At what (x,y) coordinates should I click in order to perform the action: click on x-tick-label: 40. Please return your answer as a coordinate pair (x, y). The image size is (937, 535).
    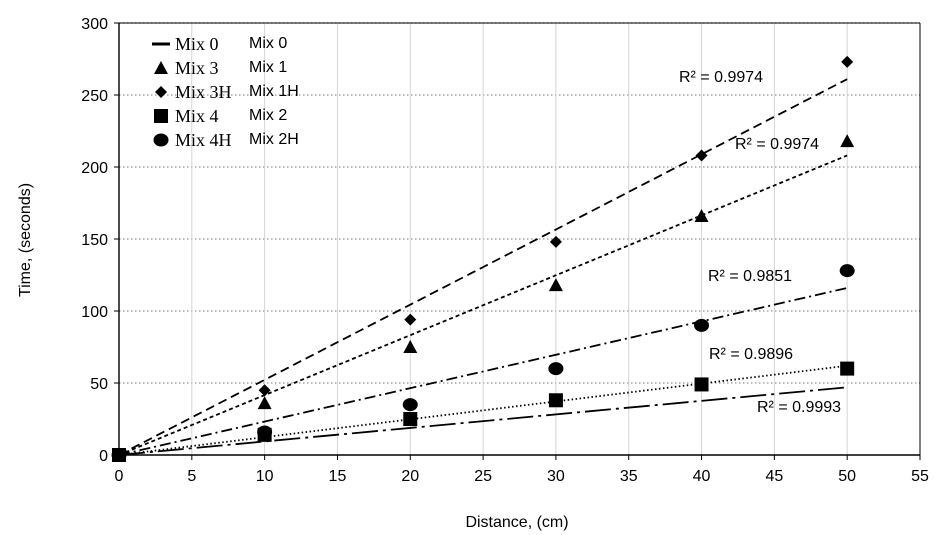
    Looking at the image, I should click on (702, 476).